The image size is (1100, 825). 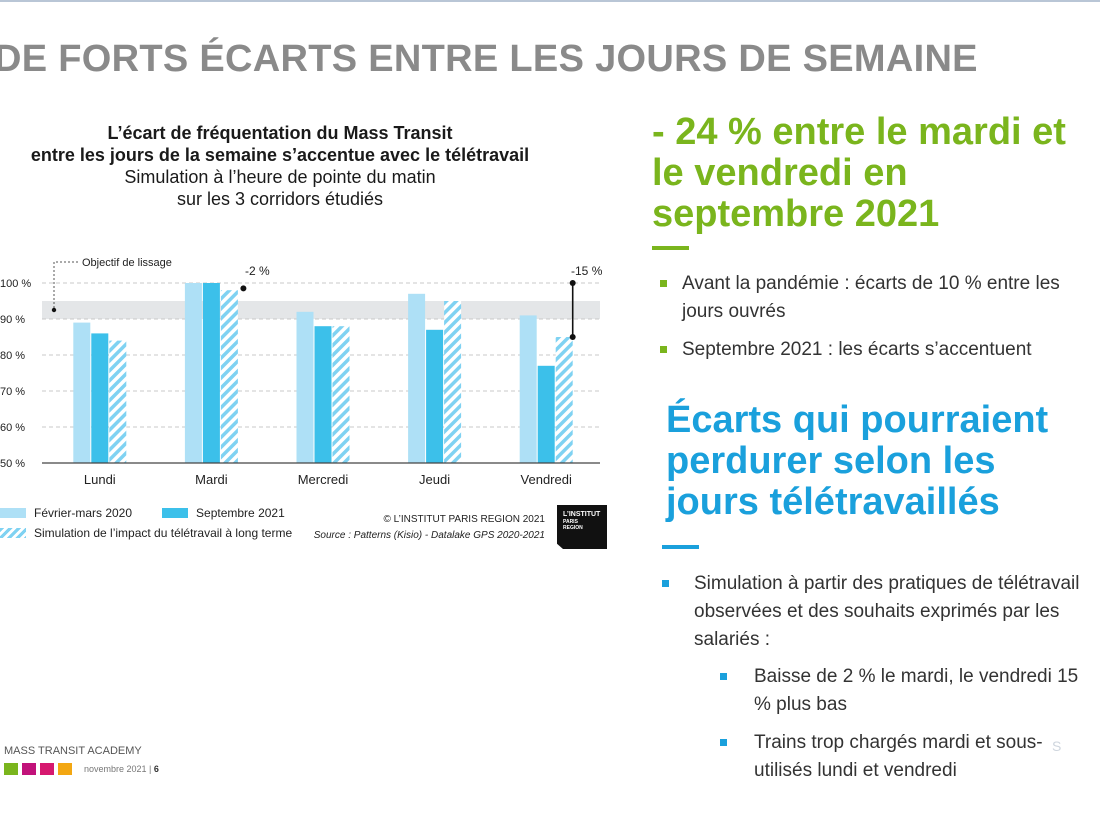 What do you see at coordinates (321, 310) in the screenshot?
I see `target-band` at bounding box center [321, 310].